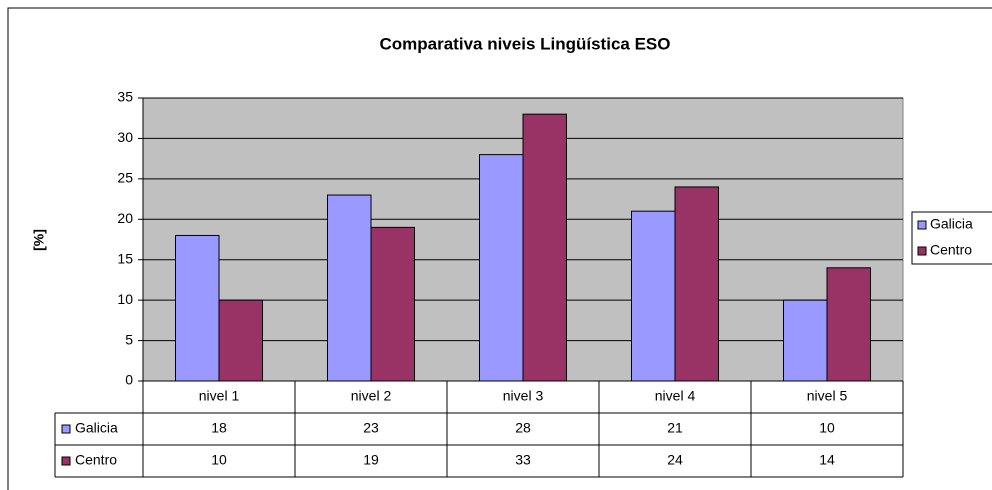 This screenshot has height=490, width=992. What do you see at coordinates (371, 428) in the screenshot?
I see `table-cell: 23` at bounding box center [371, 428].